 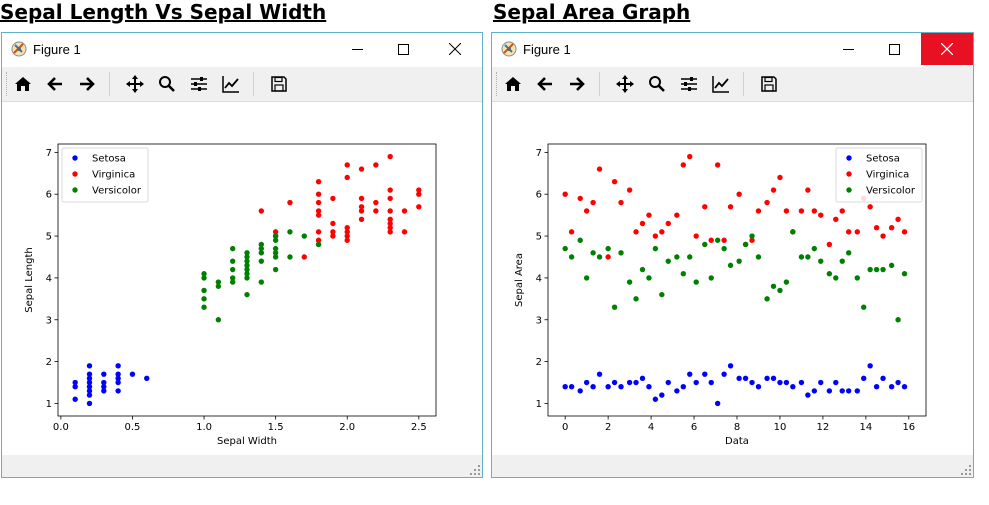 What do you see at coordinates (347, 427) in the screenshot?
I see `x-tick-label: 2.0` at bounding box center [347, 427].